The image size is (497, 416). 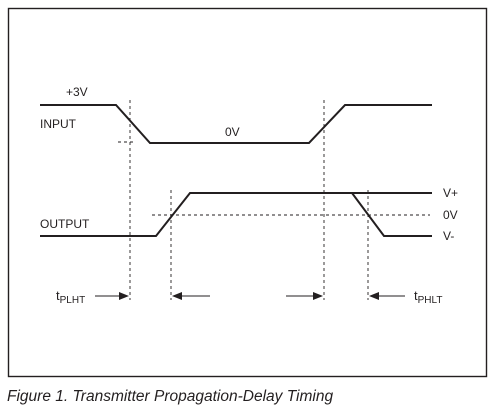 What do you see at coordinates (73, 300) in the screenshot?
I see `tplht-sub: PLHT` at bounding box center [73, 300].